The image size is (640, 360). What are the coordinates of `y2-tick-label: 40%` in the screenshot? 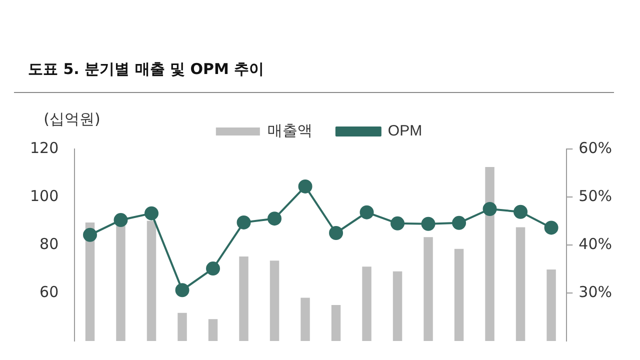 It's located at (595, 243).